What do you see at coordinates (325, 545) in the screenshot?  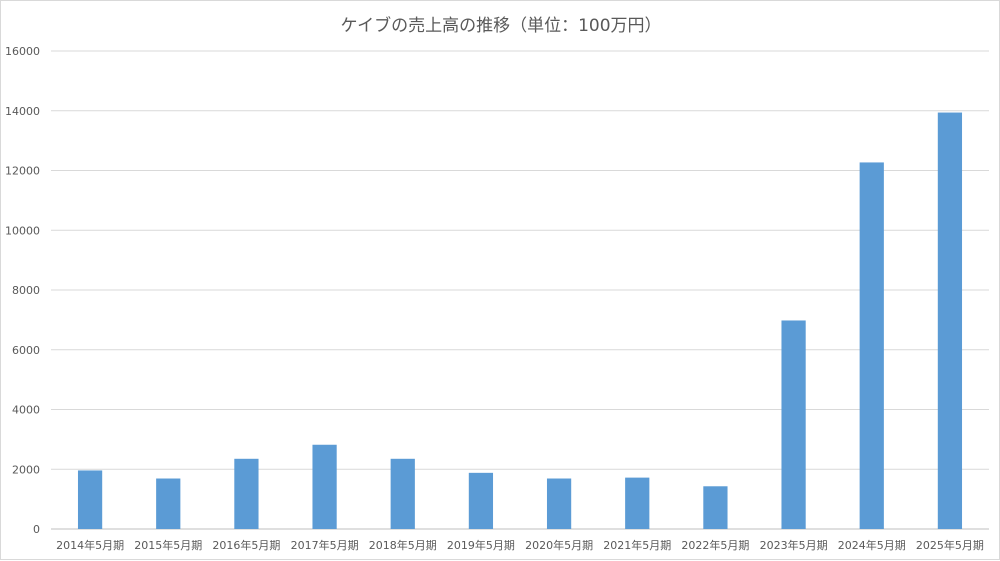 I see `x-category-label: 2017年5月期` at bounding box center [325, 545].